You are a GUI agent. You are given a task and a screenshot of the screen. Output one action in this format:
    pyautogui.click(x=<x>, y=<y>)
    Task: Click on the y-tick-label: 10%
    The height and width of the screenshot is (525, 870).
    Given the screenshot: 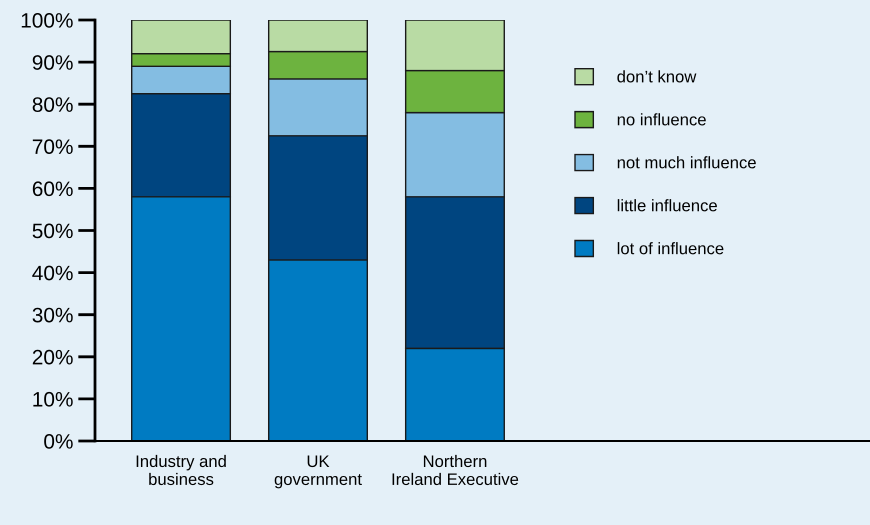 What is the action you would take?
    pyautogui.click(x=53, y=399)
    